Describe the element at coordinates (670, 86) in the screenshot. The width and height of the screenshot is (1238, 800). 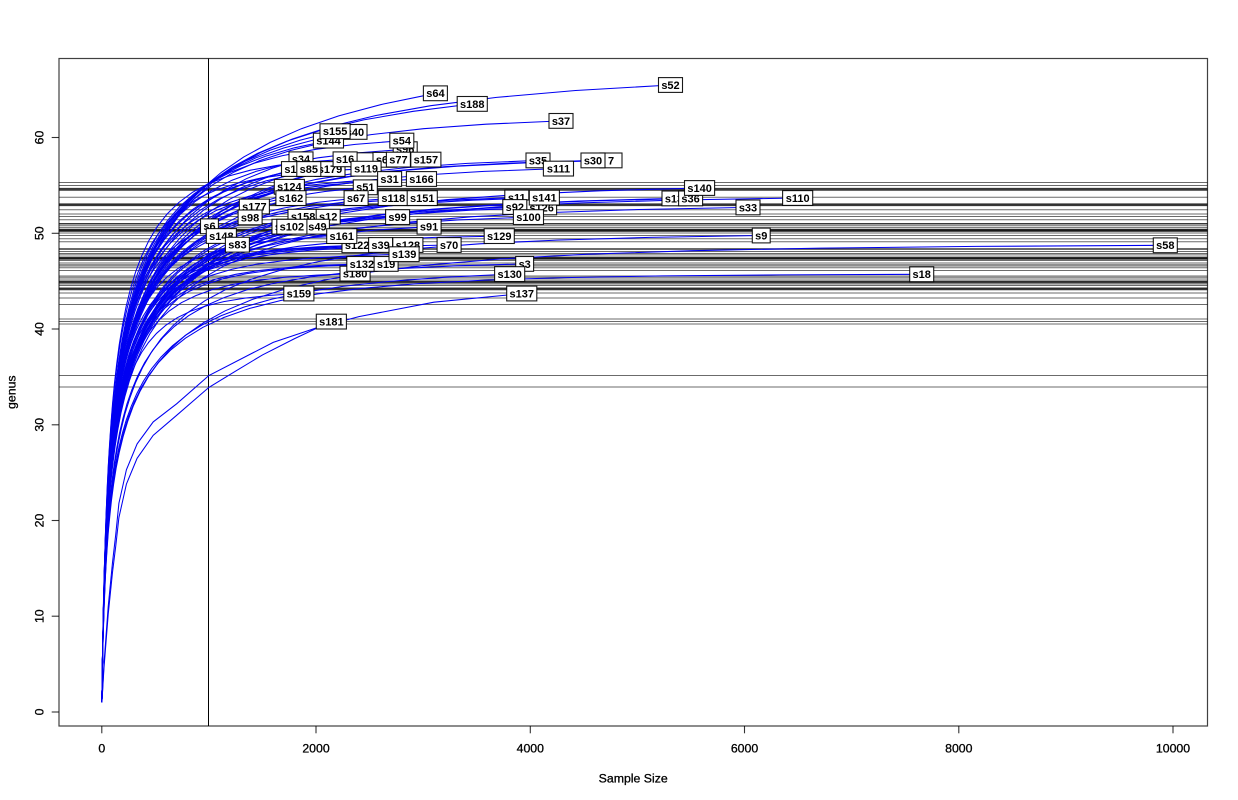
I see `svg-text: s52` at that location.